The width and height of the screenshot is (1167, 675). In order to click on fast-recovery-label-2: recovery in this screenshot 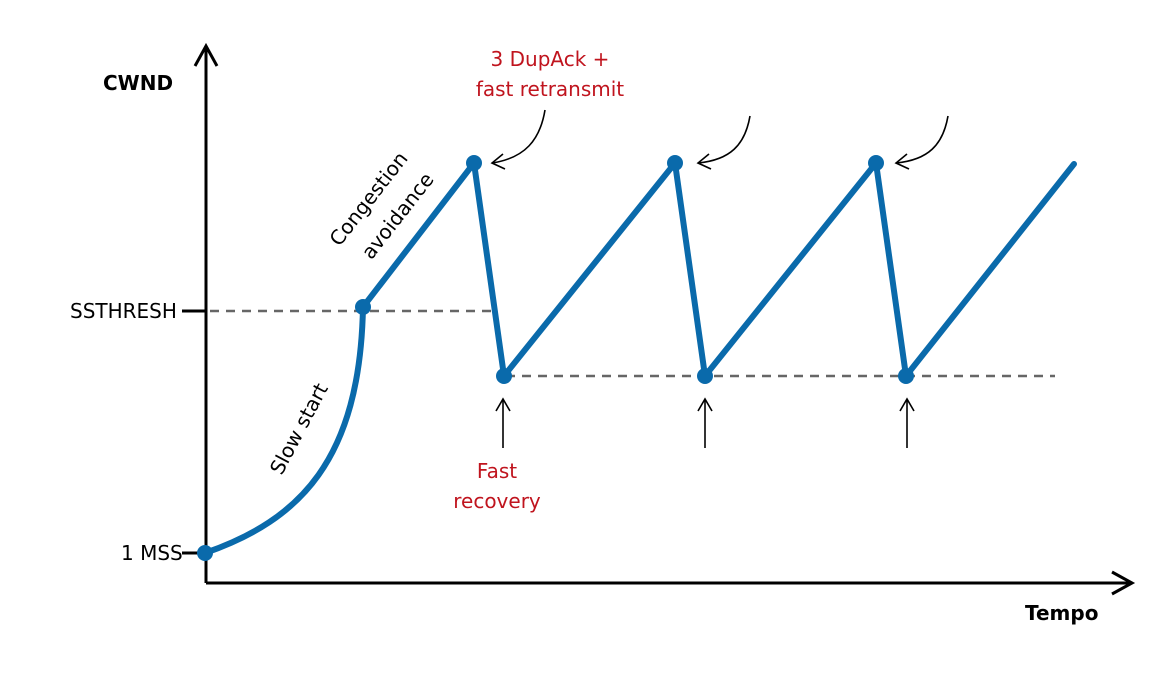, I will do `click(497, 501)`.